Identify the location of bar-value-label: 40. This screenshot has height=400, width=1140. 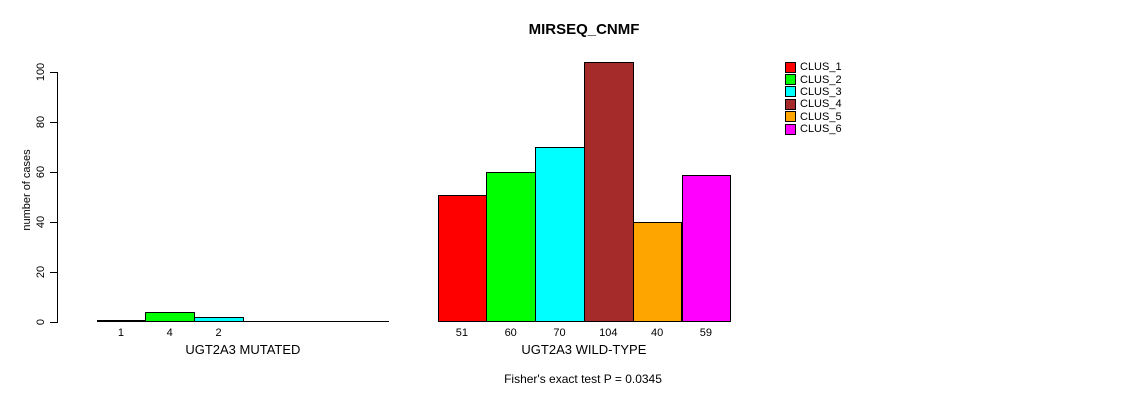
(657, 333).